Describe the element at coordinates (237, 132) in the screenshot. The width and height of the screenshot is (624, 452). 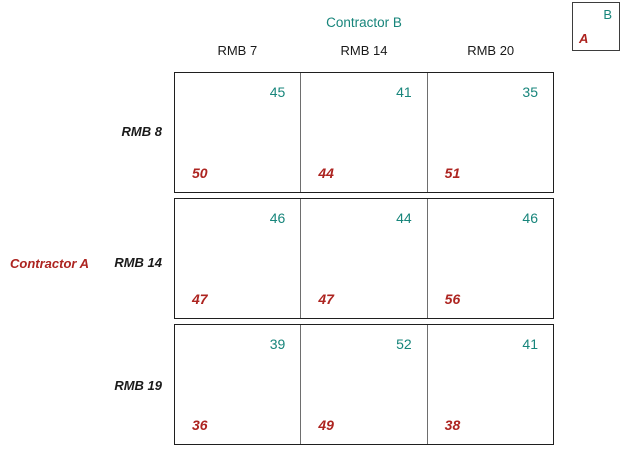
I see `cell-r1c1: 45 50` at that location.